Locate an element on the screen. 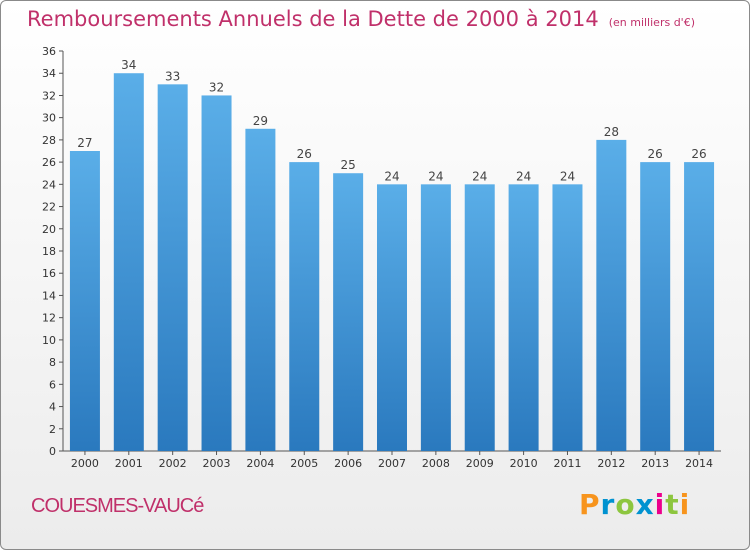  y-tick-label: 30 is located at coordinates (49, 118).